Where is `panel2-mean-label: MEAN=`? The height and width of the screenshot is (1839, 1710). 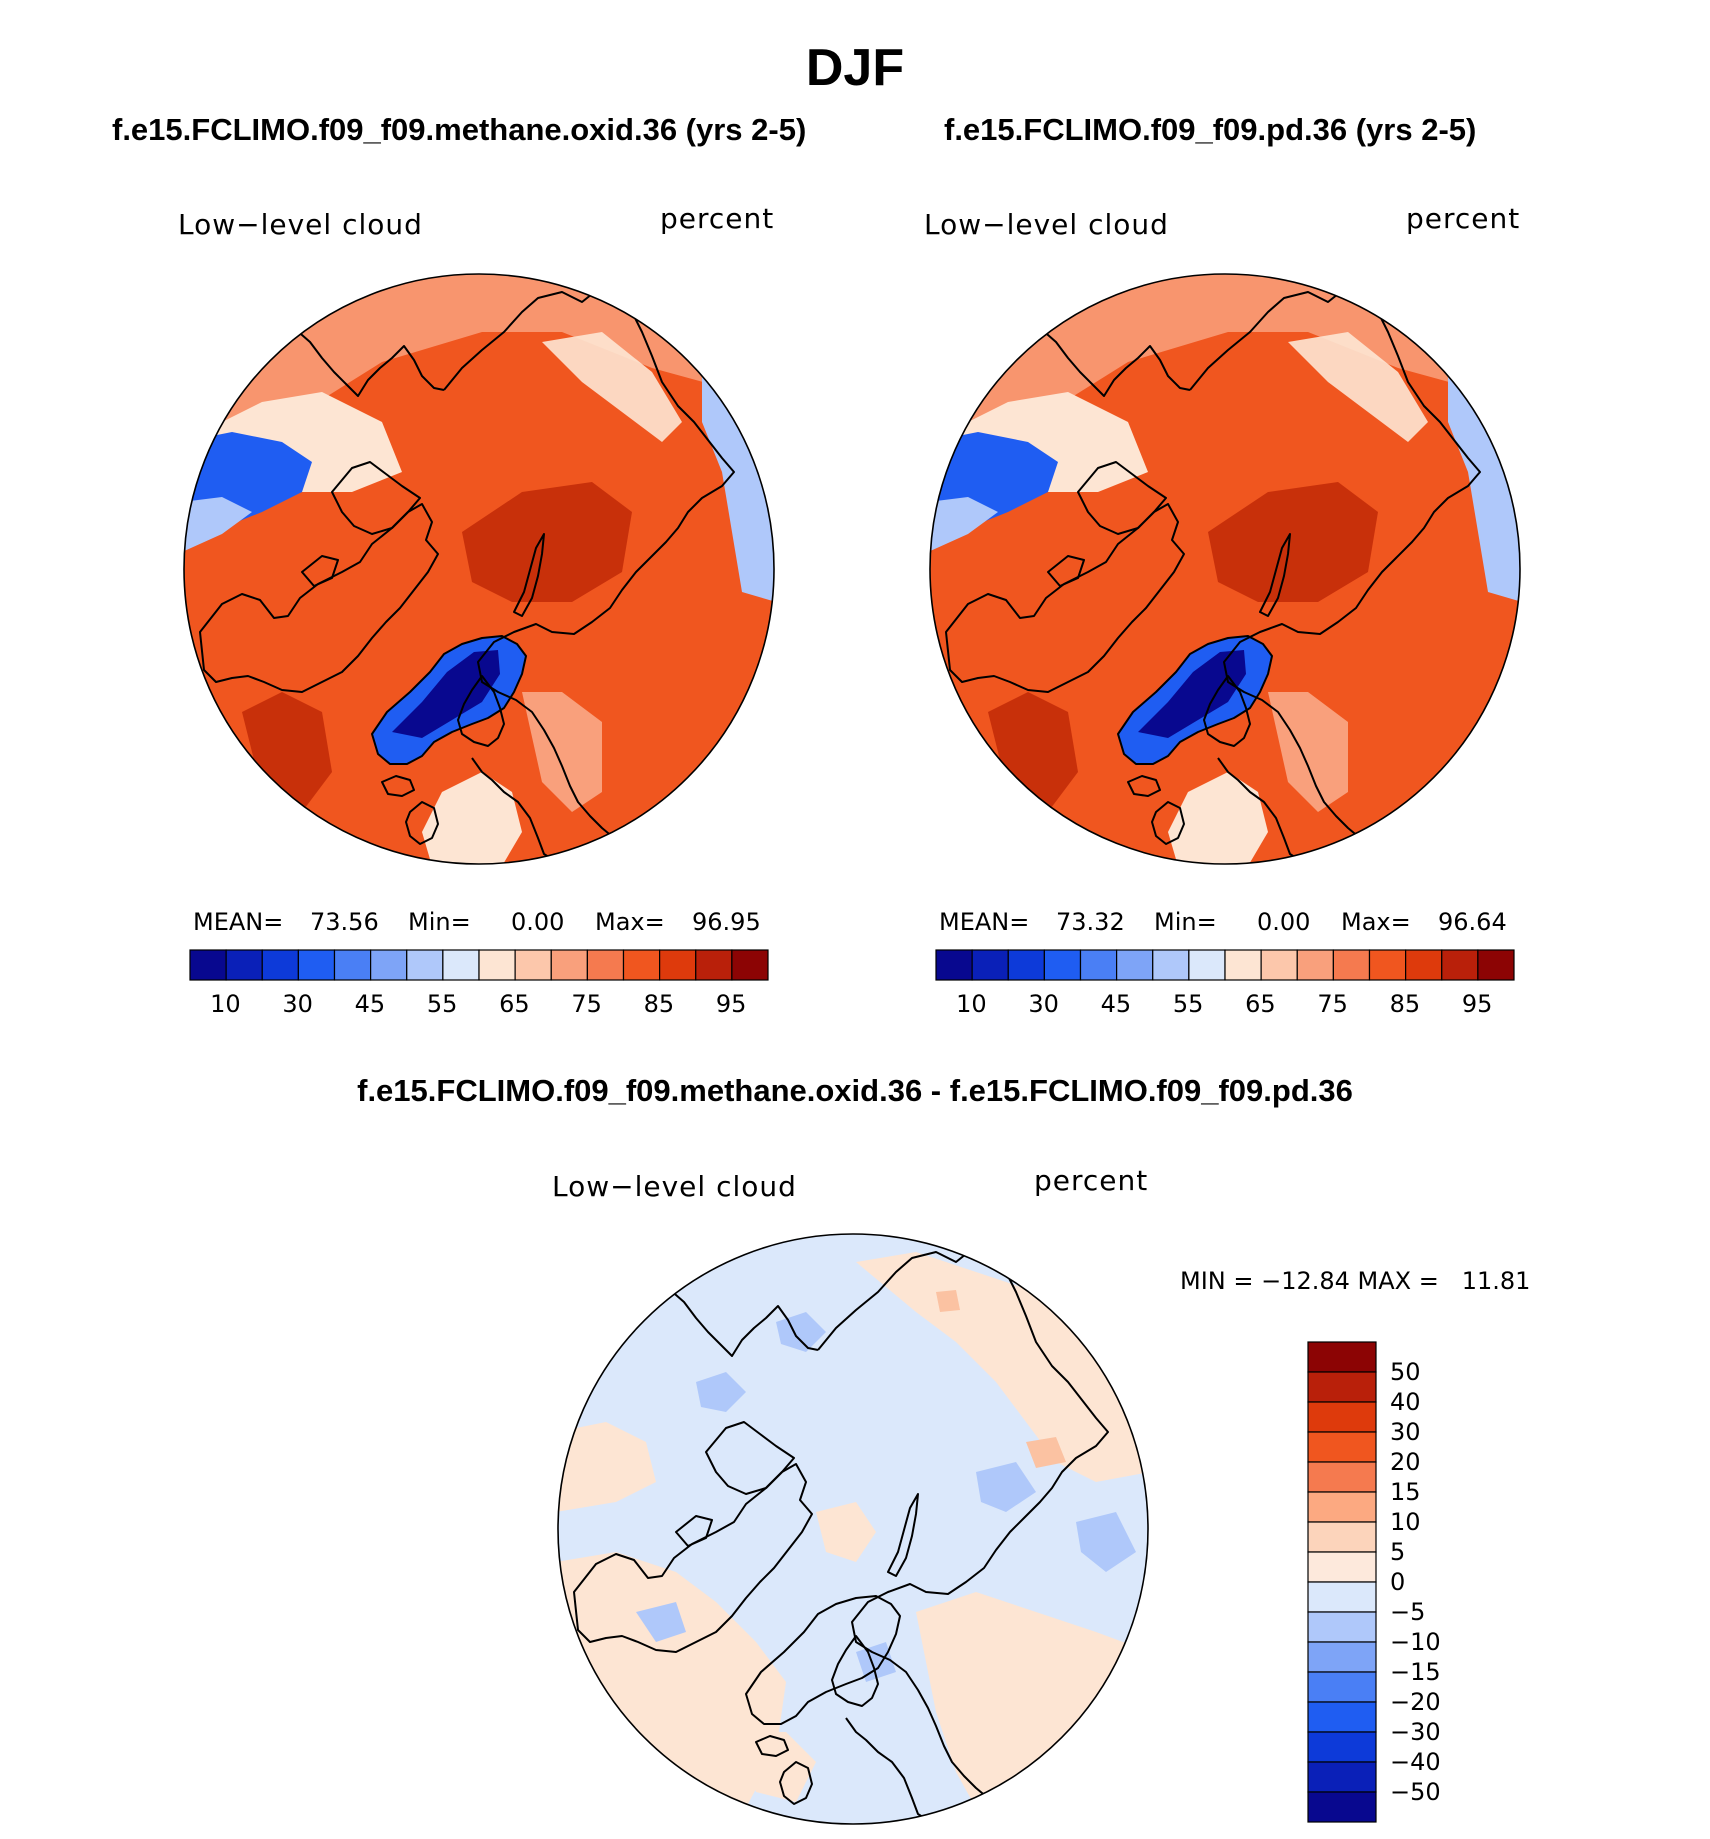 panel2-mean-label: MEAN= is located at coordinates (984, 922).